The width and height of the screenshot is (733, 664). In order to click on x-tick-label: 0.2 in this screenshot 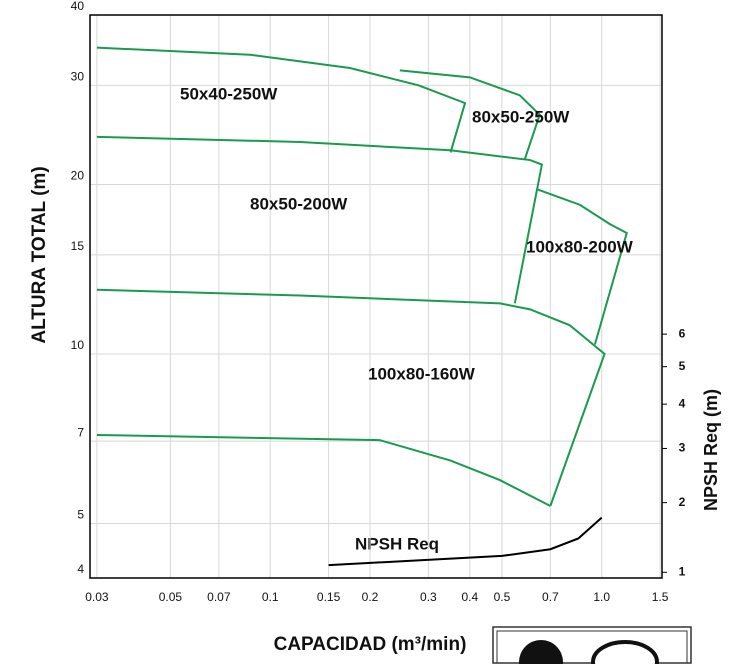, I will do `click(370, 597)`.